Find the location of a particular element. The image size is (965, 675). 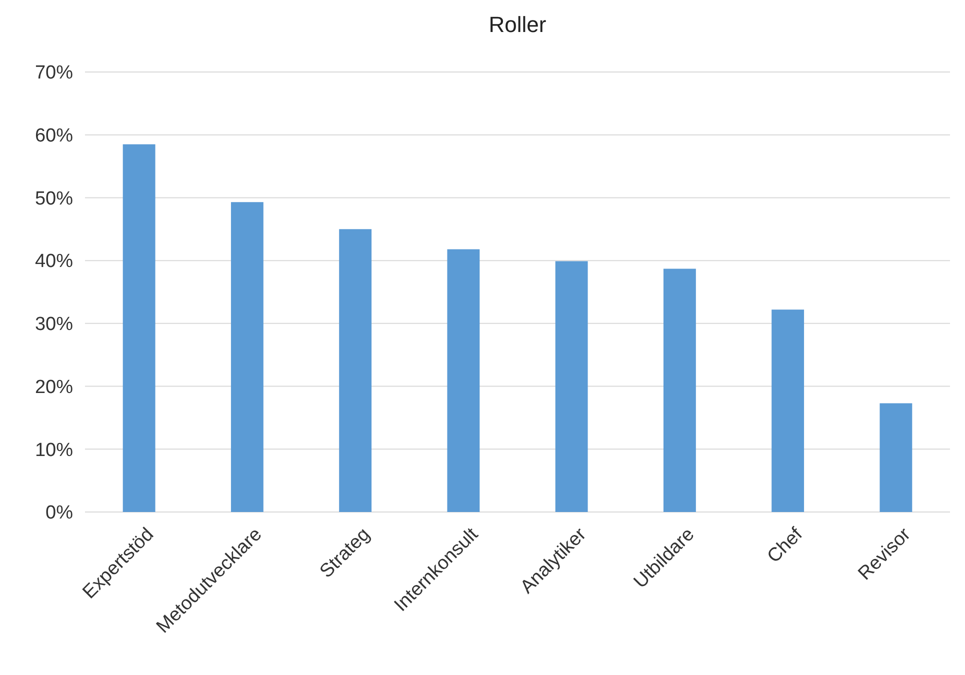

y-tick-label: 10% is located at coordinates (54, 450).